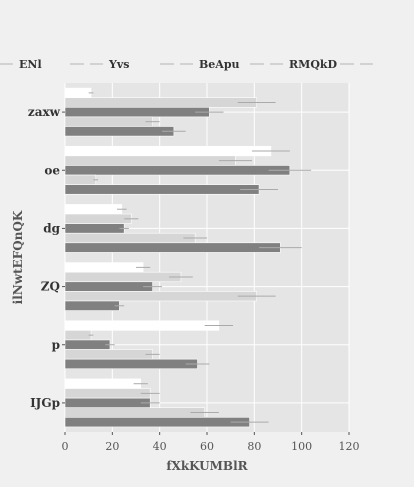 This screenshot has width=414, height=487. What do you see at coordinates (65, 446) in the screenshot?
I see `x-tick-label: 0` at bounding box center [65, 446].